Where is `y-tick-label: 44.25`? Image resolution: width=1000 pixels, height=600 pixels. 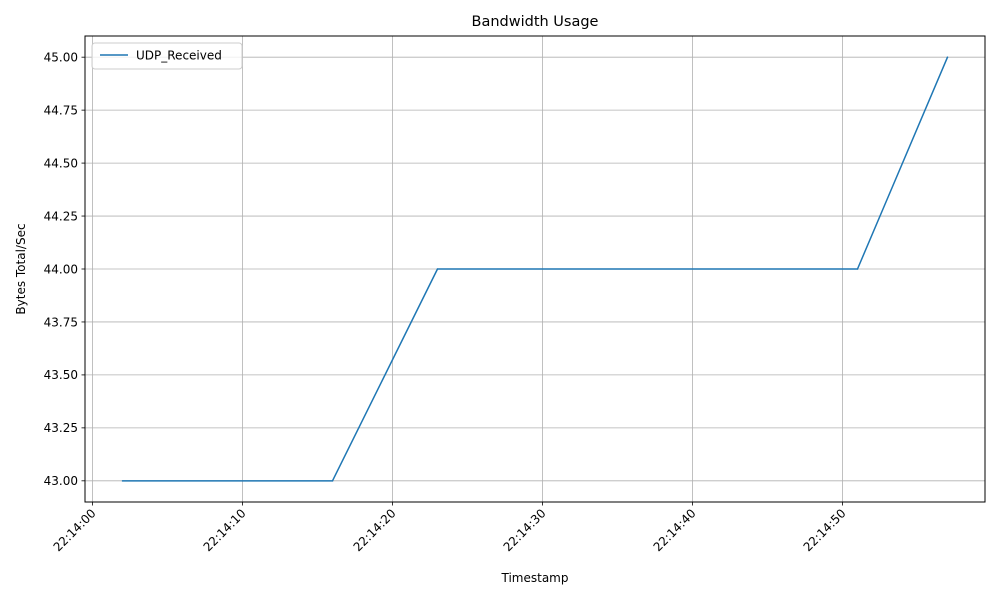
y-tick-label: 44.25 is located at coordinates (61, 216).